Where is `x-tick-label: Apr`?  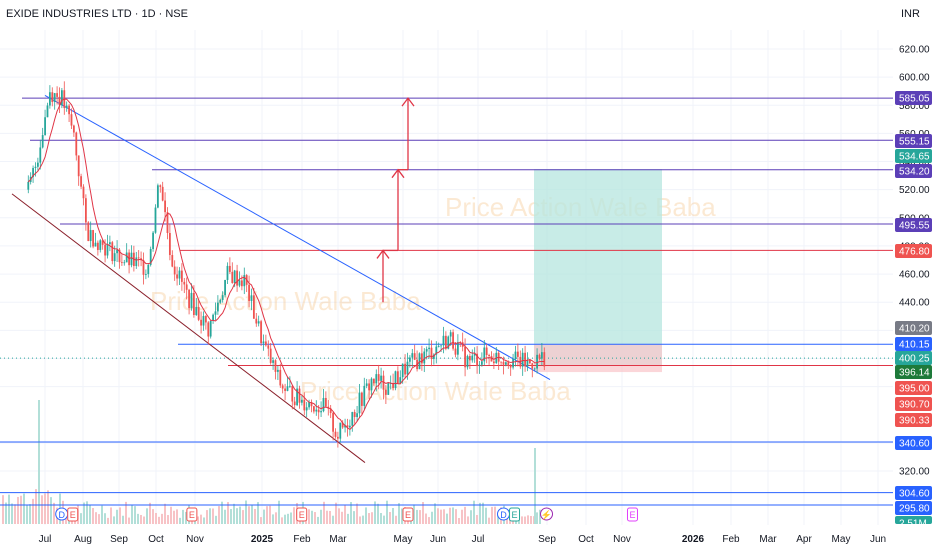 x-tick-label: Apr is located at coordinates (804, 539).